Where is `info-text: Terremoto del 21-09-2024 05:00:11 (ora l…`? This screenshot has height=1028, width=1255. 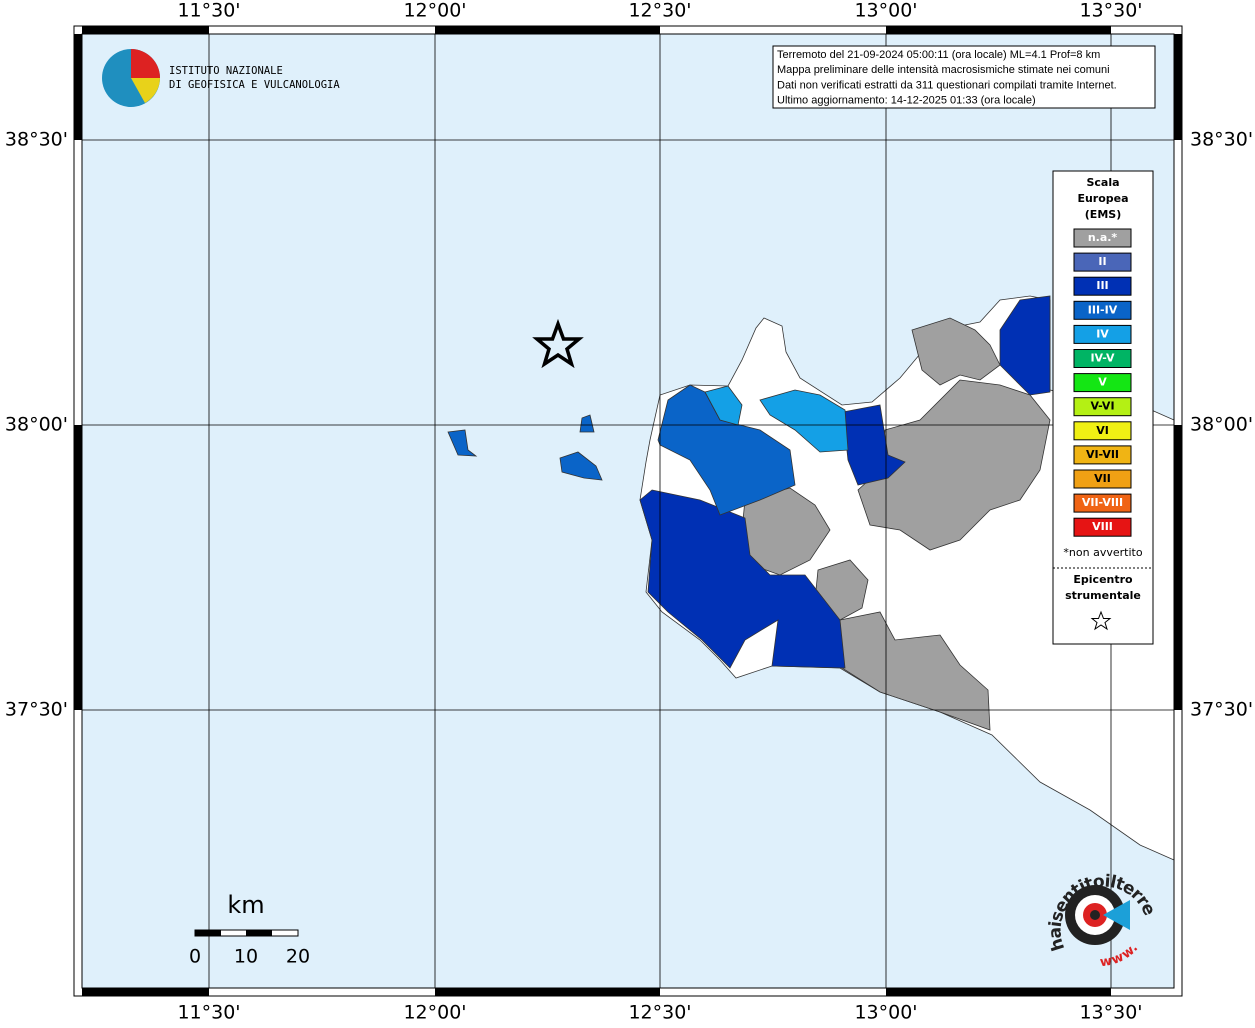 info-text: Terremoto del 21-09-2024 05:00:11 (ora l… is located at coordinates (947, 78).